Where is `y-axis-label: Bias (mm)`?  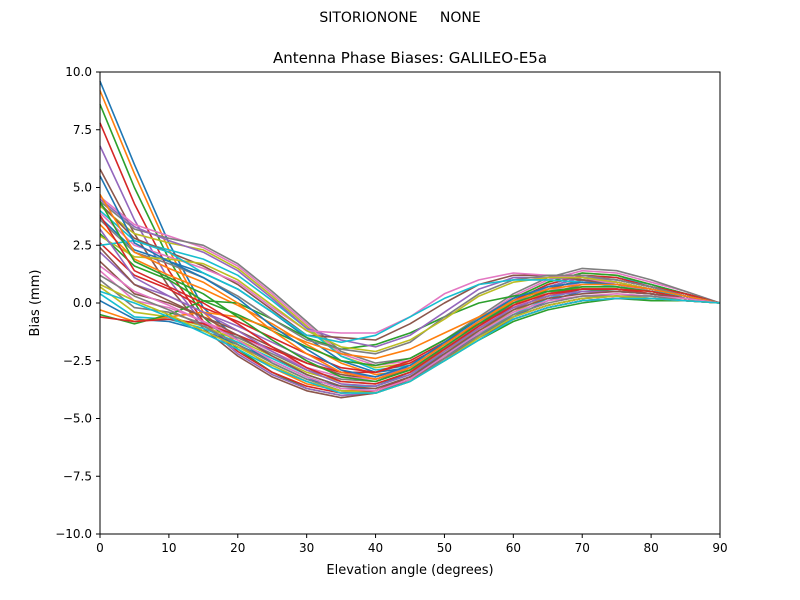
y-axis-label: Bias (mm) is located at coordinates (35, 303).